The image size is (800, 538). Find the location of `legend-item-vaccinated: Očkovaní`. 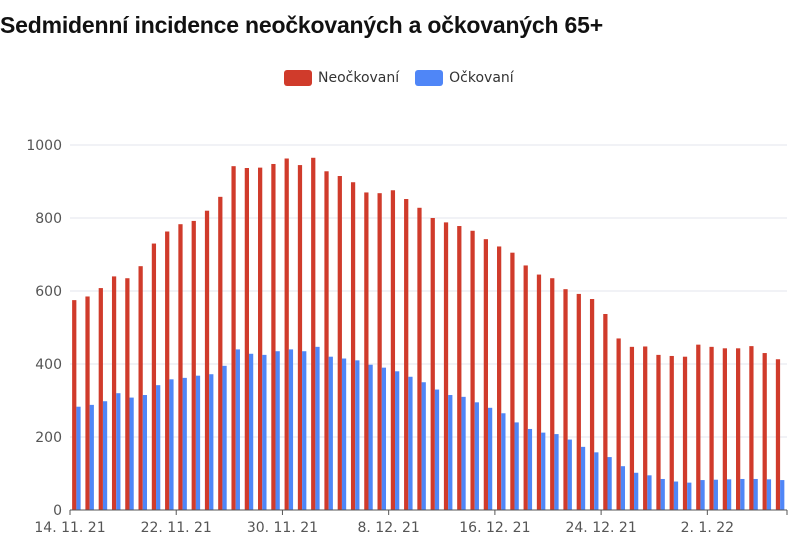

legend-item-vaccinated: Očkovaní is located at coordinates (464, 78).